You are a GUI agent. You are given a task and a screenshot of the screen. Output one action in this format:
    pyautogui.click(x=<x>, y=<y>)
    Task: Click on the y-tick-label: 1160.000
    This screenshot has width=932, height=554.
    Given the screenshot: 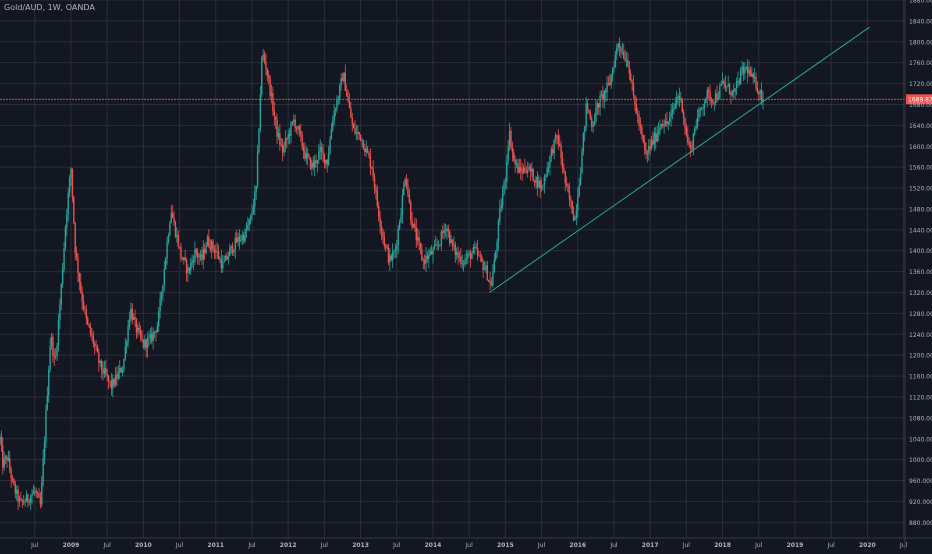 What is the action you would take?
    pyautogui.click(x=920, y=377)
    